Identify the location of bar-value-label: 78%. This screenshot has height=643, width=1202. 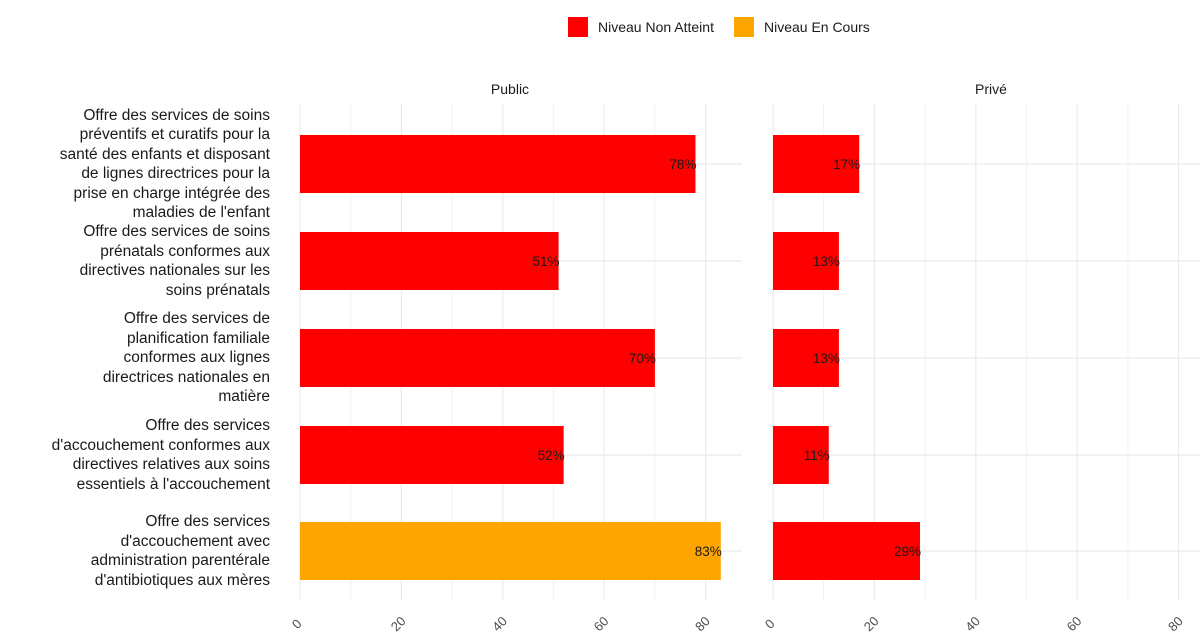
(682, 164).